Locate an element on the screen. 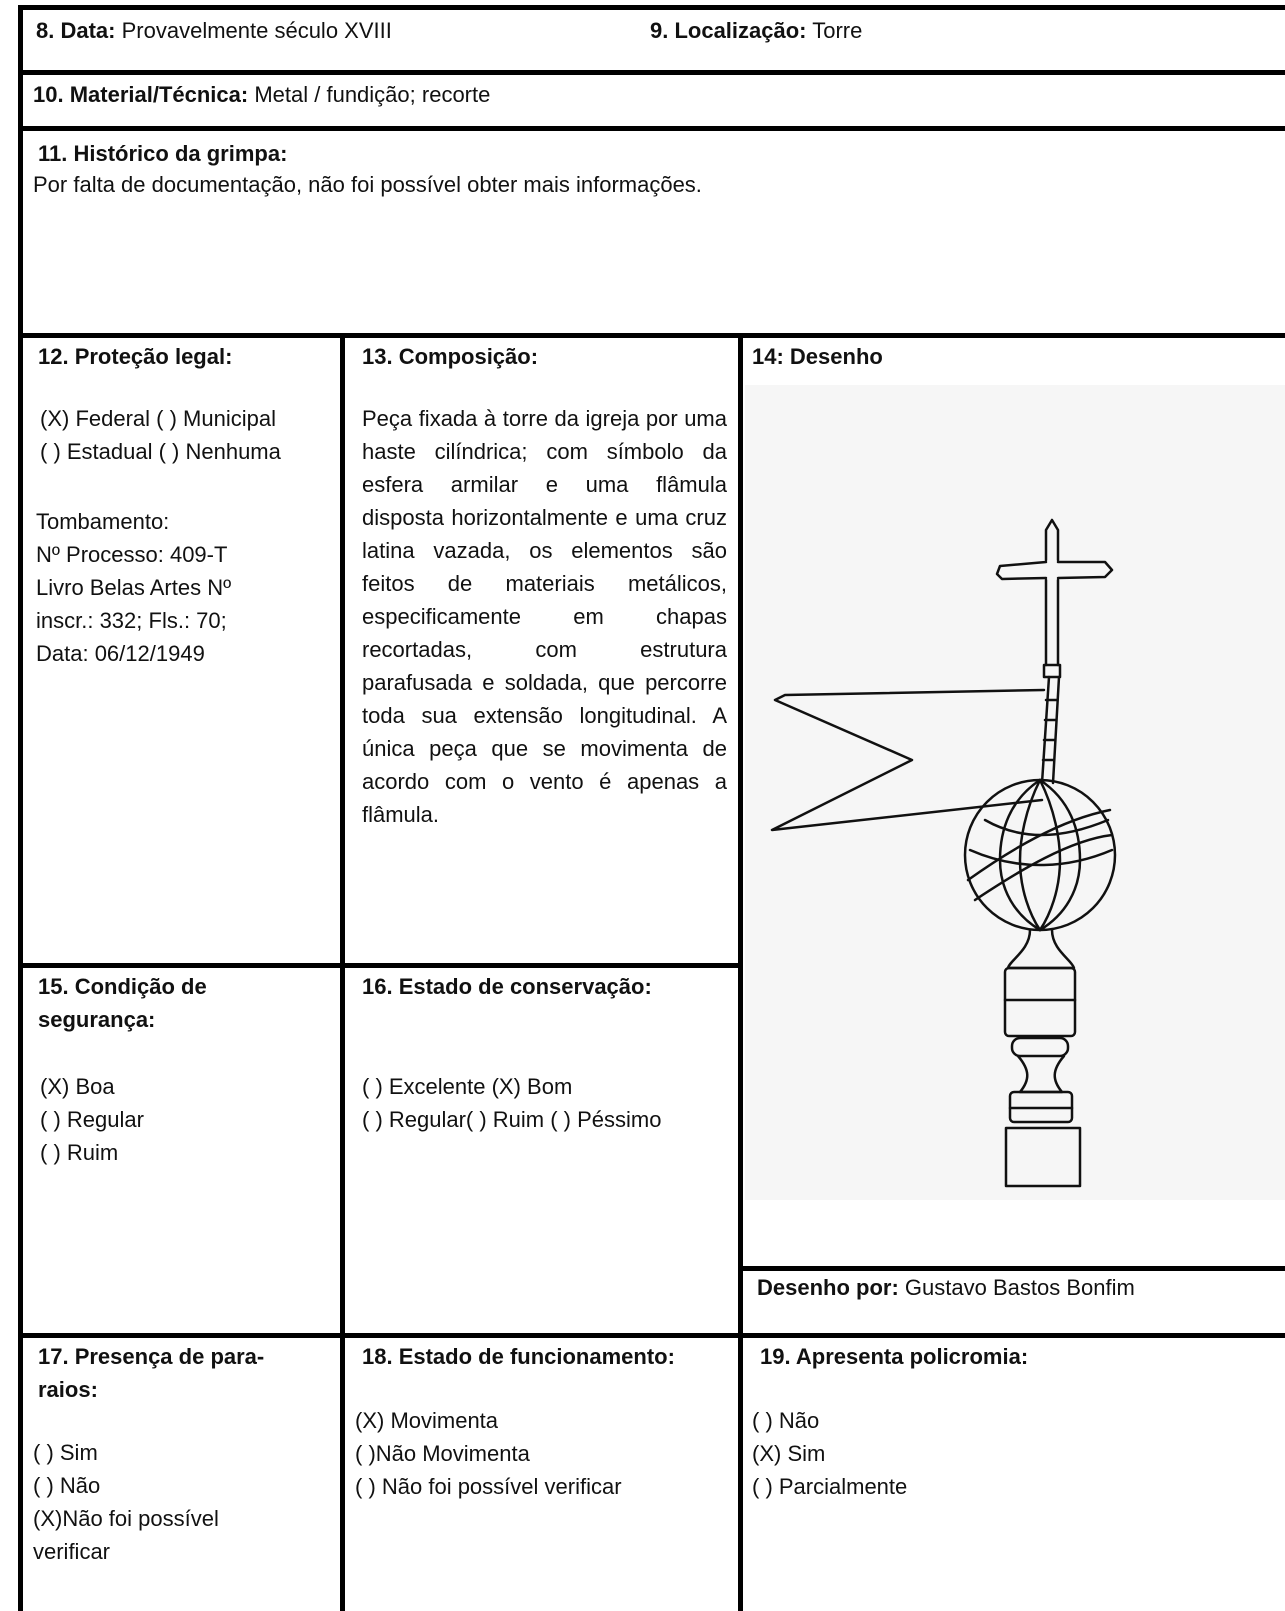 Image resolution: width=1285 pixels, height=1611 pixels. label-text: 18. Estado de funcionamento: is located at coordinates (518, 1356).